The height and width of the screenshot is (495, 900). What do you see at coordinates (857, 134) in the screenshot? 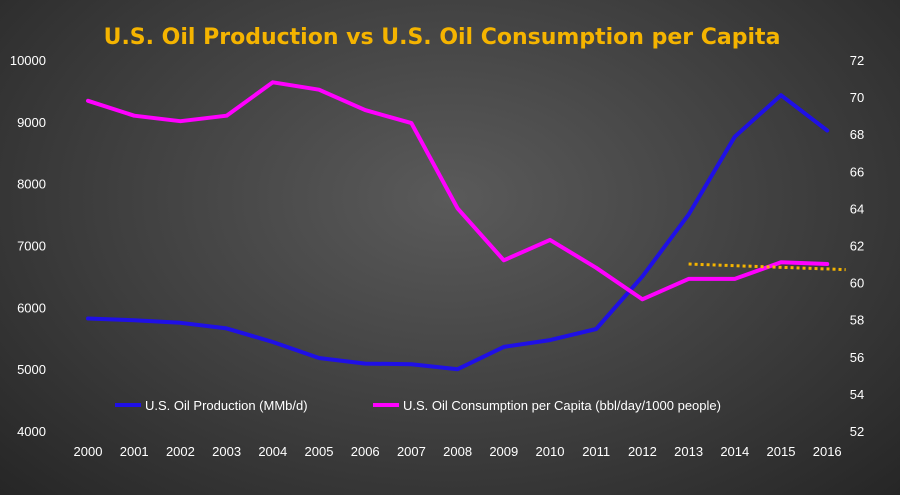
I see `right-tick-label: 68` at bounding box center [857, 134].